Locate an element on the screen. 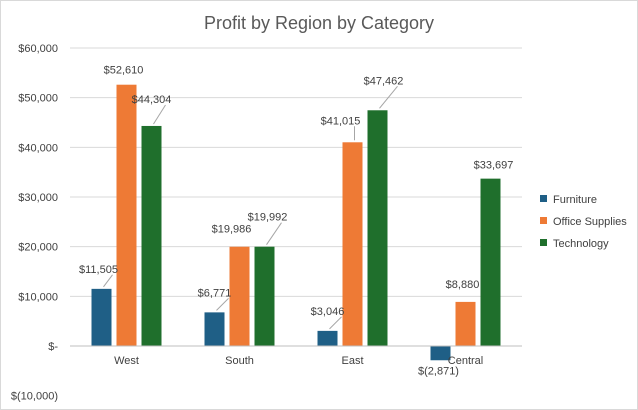  x-axis: West South East Central is located at coordinates (296, 356).